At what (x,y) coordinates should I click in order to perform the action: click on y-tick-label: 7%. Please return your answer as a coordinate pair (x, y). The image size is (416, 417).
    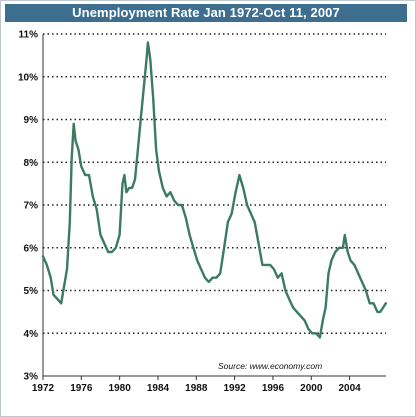
    Looking at the image, I should click on (31, 206).